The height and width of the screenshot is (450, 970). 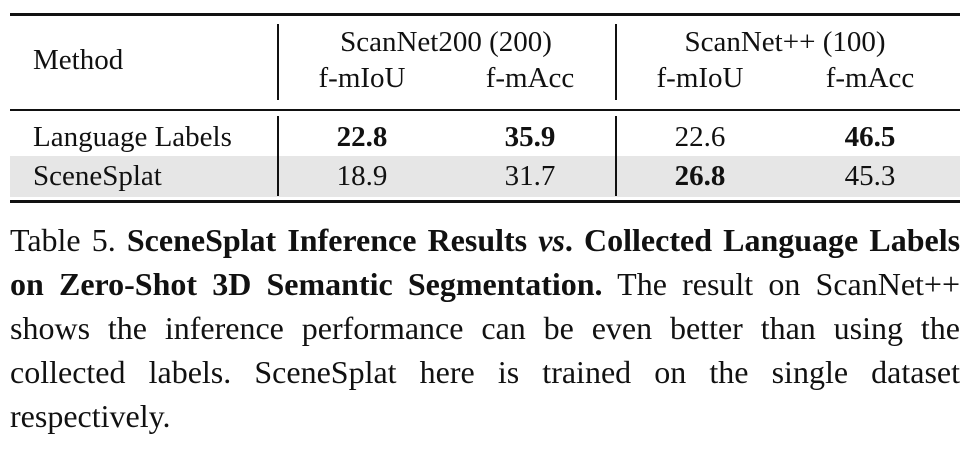 What do you see at coordinates (485, 14) in the screenshot?
I see `table-top-rule` at bounding box center [485, 14].